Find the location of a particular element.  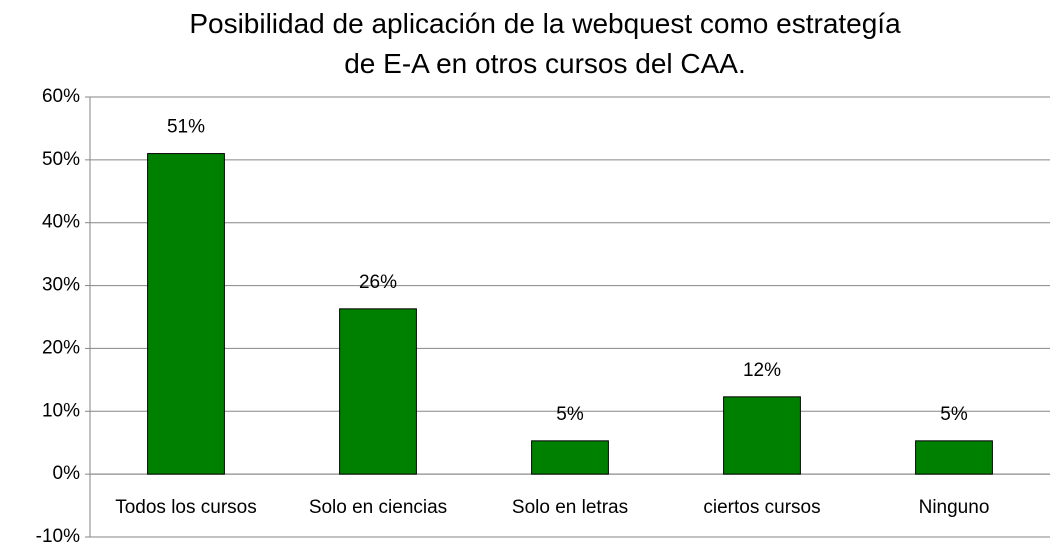

y-tick-label: 20% is located at coordinates (61, 347).